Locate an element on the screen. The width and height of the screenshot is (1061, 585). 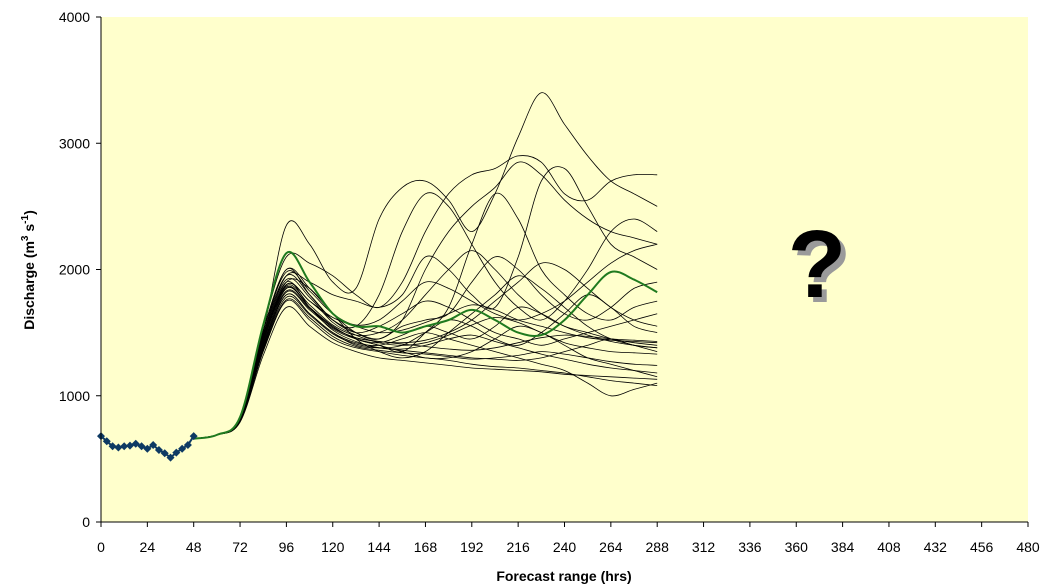
control-layer is located at coordinates (425, 345).